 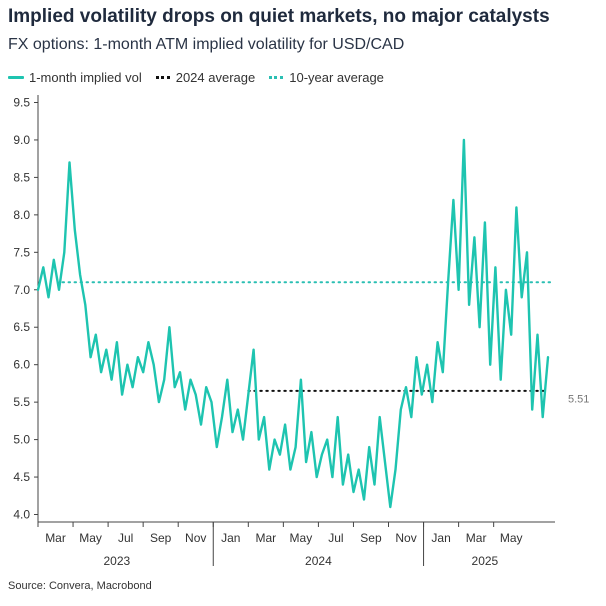 What do you see at coordinates (276, 77) in the screenshot?
I see `legend-swatch-10-year-average` at bounding box center [276, 77].